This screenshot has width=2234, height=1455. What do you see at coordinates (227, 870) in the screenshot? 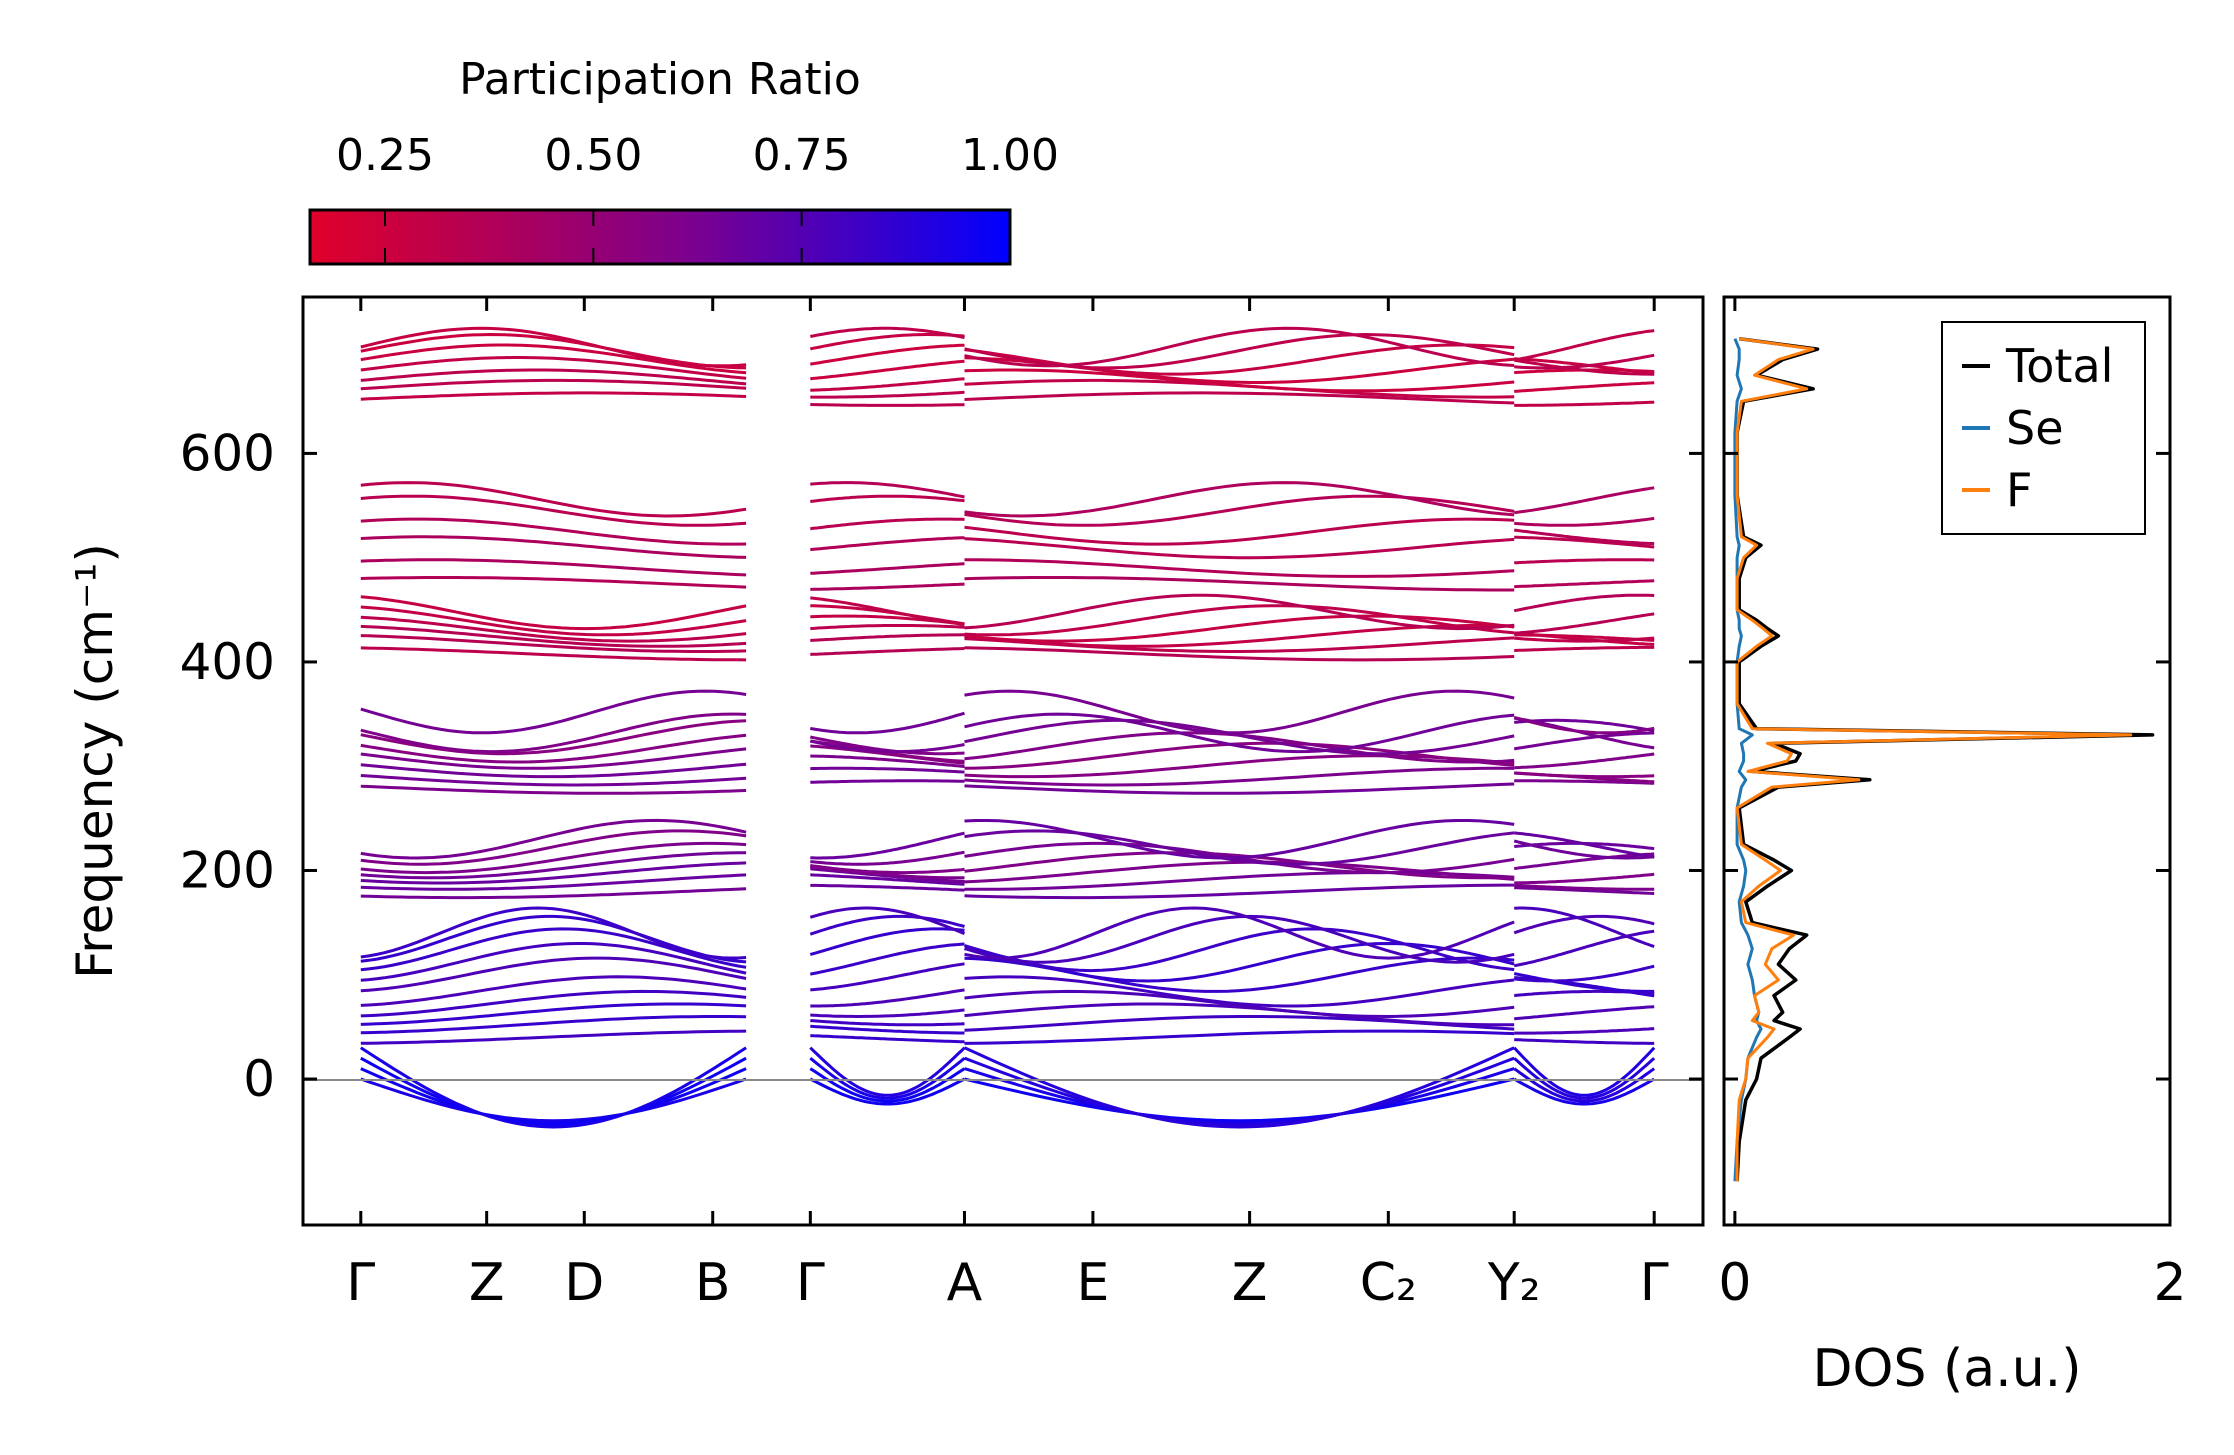
I see `band-ytick-label: 200` at bounding box center [227, 870].